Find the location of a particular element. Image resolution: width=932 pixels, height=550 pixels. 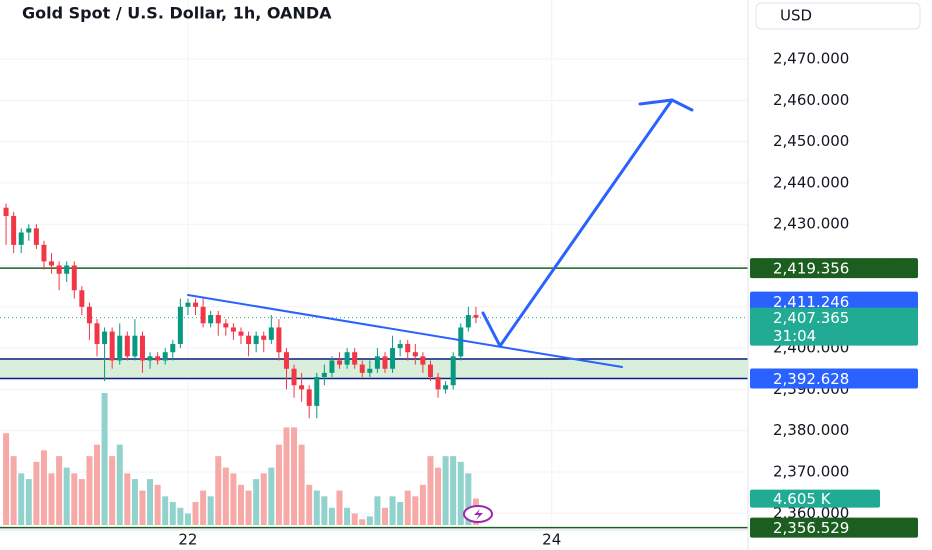

icon-bolt is located at coordinates (478, 514).